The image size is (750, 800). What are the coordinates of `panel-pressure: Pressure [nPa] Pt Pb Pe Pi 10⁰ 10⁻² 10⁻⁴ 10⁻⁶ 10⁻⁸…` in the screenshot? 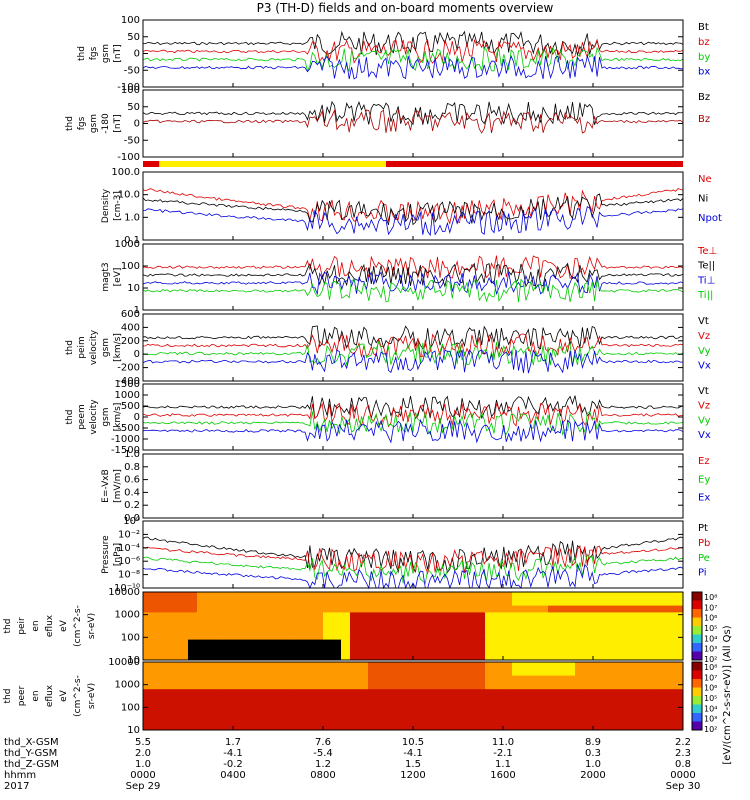 It's located at (405, 555).